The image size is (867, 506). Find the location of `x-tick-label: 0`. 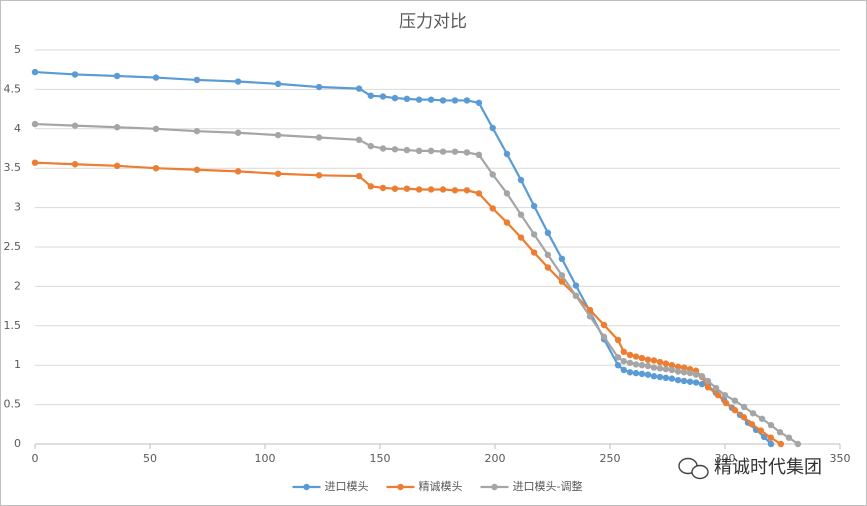

x-tick-label: 0 is located at coordinates (35, 458).